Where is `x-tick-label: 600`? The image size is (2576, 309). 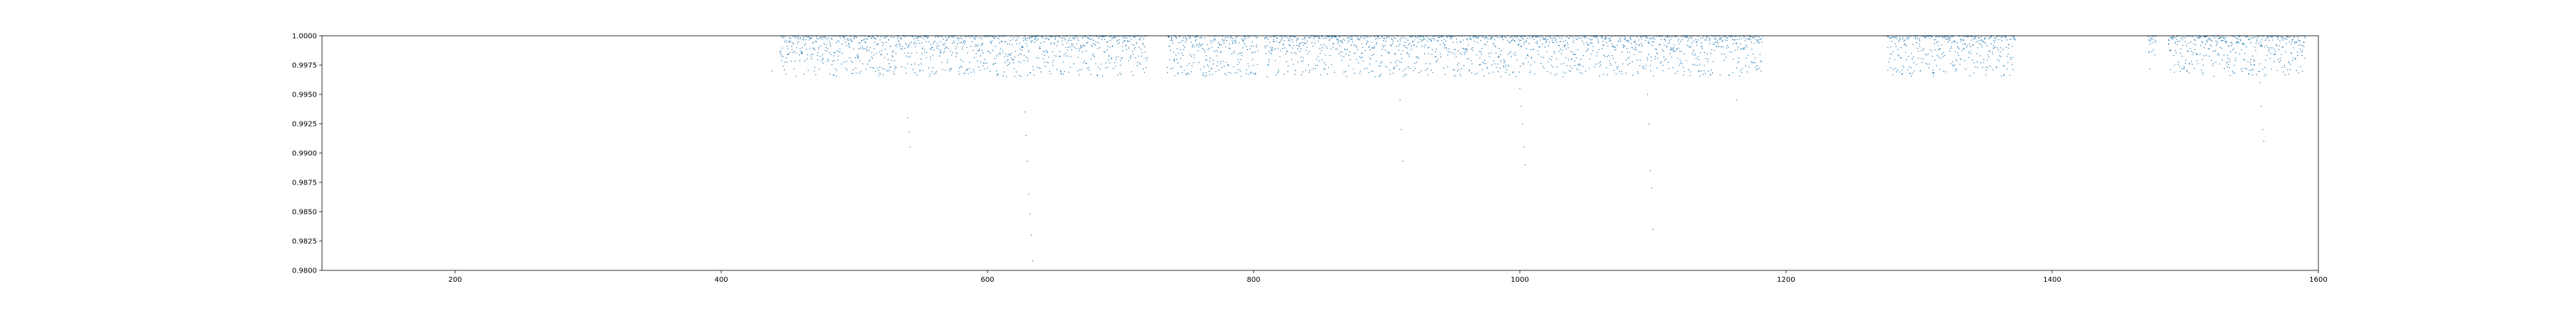
x-tick-label: 600 is located at coordinates (987, 280).